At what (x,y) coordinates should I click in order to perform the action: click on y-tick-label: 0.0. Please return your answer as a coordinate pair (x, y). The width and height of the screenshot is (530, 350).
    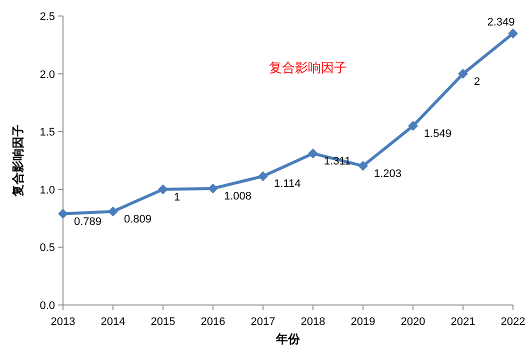
    Looking at the image, I should click on (47, 306).